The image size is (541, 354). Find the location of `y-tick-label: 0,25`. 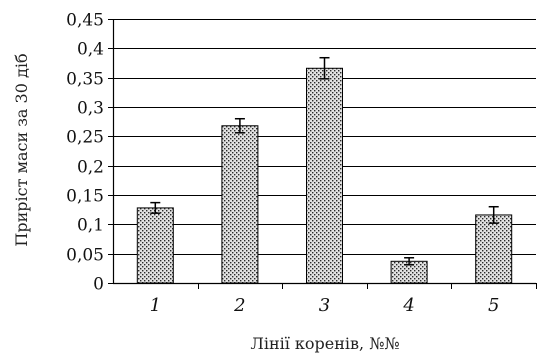

y-tick-label: 0,25 is located at coordinates (85, 138).